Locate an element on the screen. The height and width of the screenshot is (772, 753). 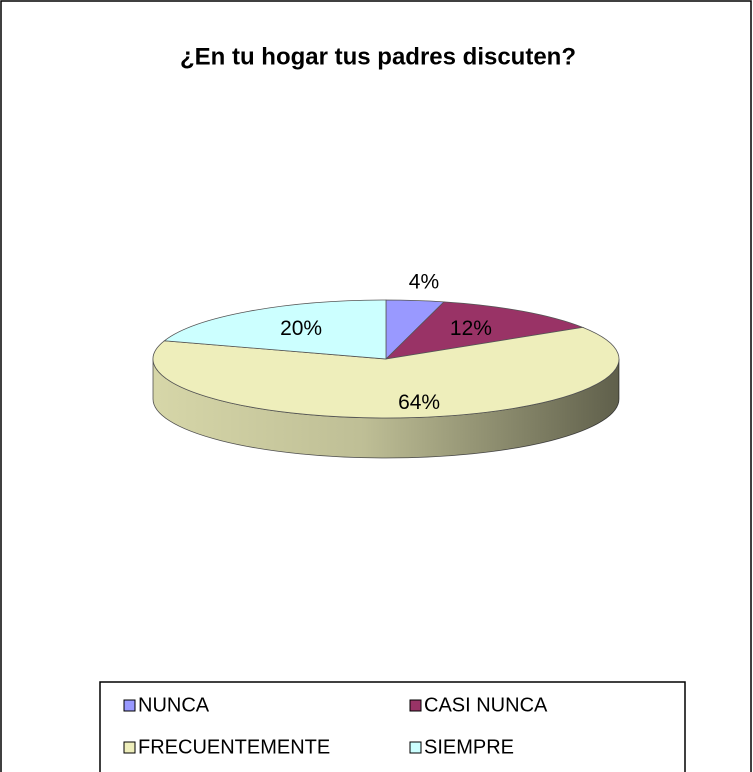
legend-label: NUNCA is located at coordinates (174, 705).